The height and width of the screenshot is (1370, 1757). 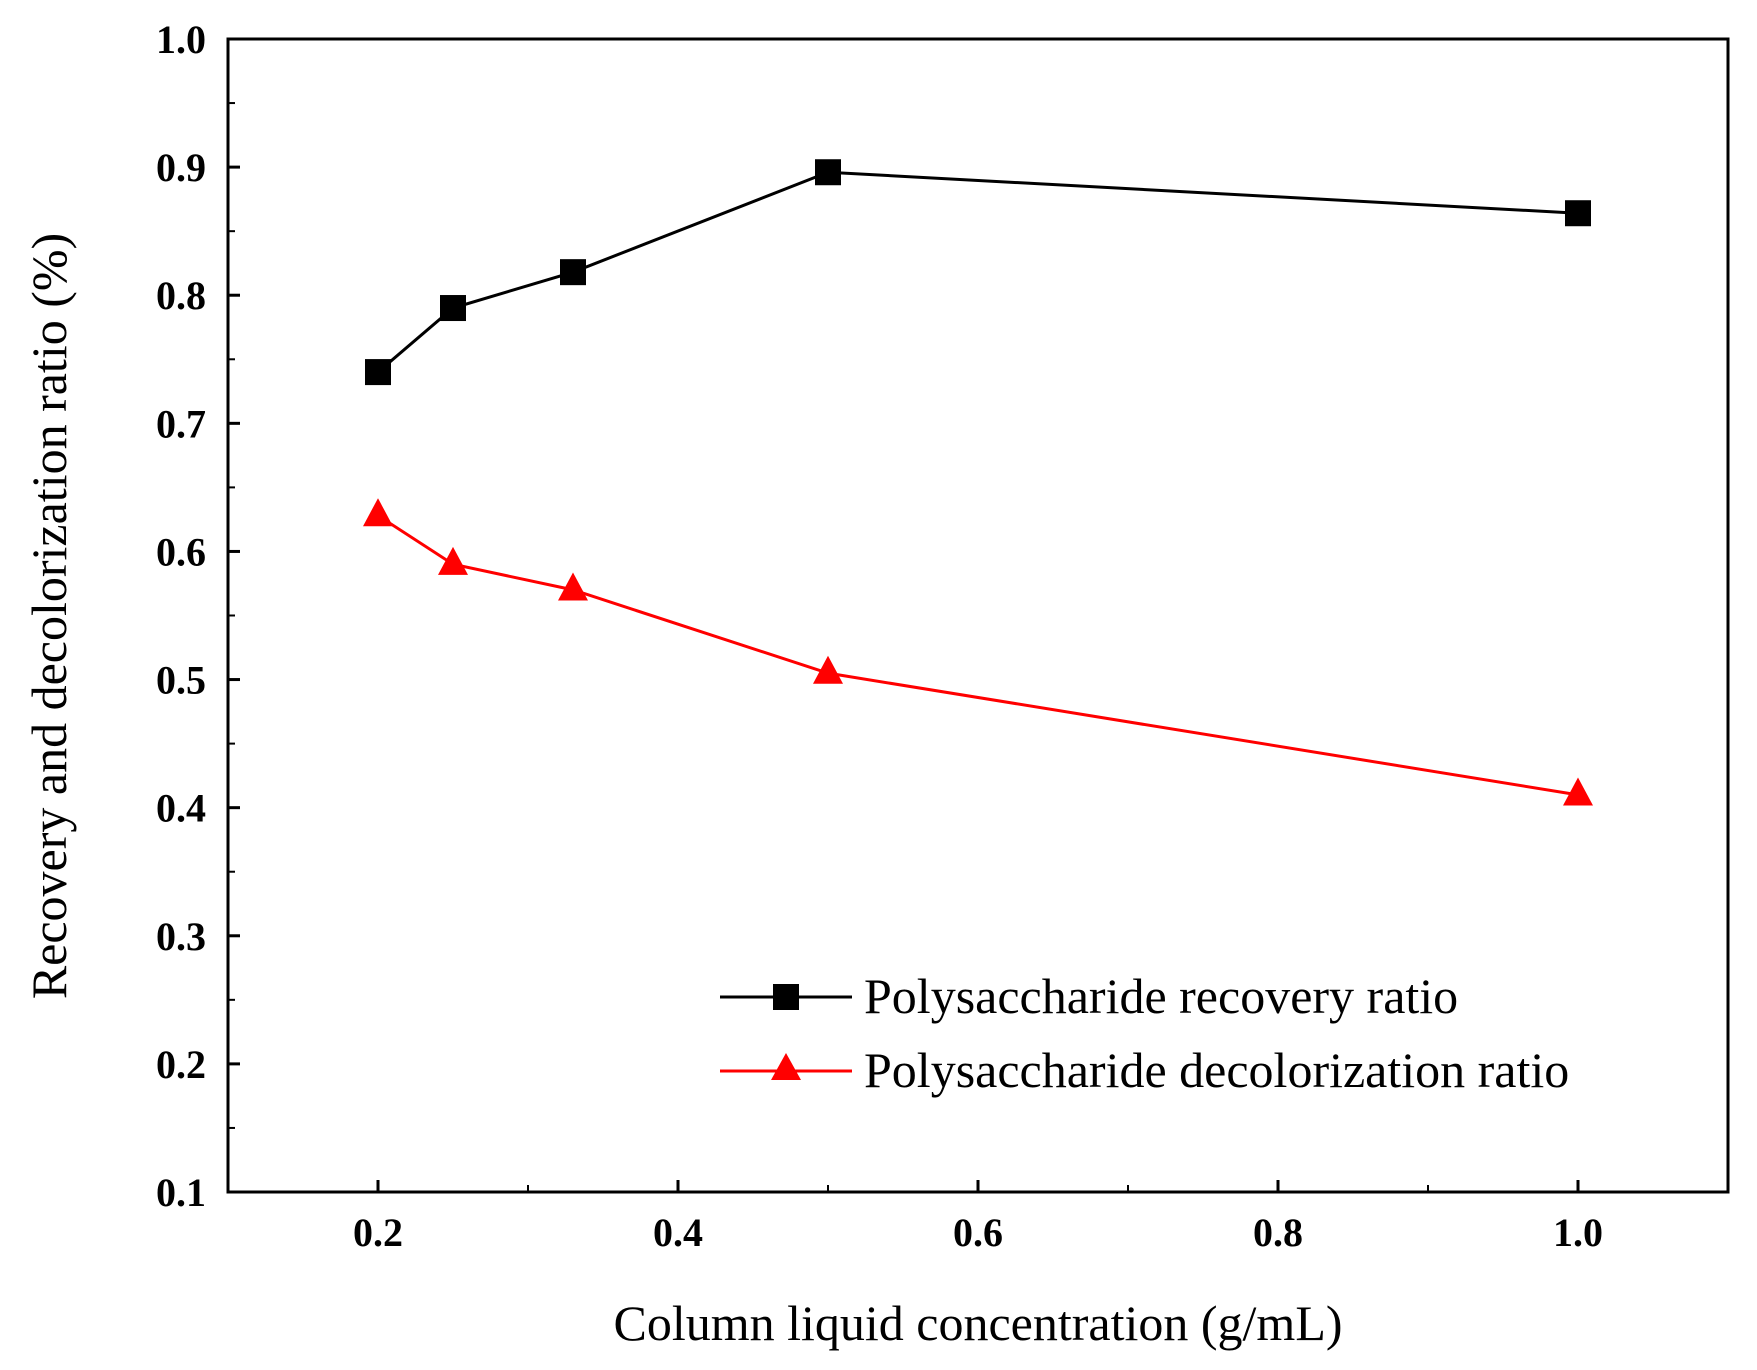 I want to click on y-tick-label: 1.0, so click(x=181, y=39).